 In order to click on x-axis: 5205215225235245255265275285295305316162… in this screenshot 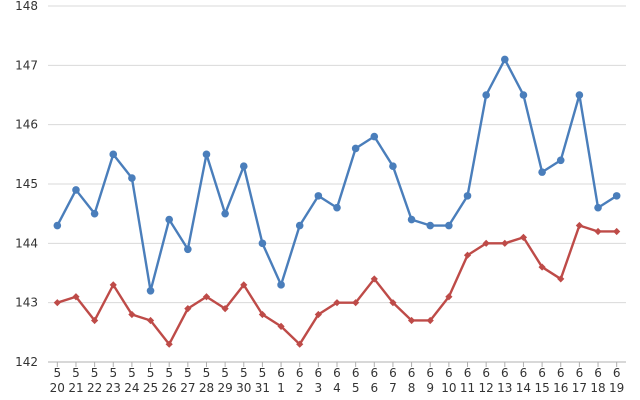, I will do `click(337, 378)`.